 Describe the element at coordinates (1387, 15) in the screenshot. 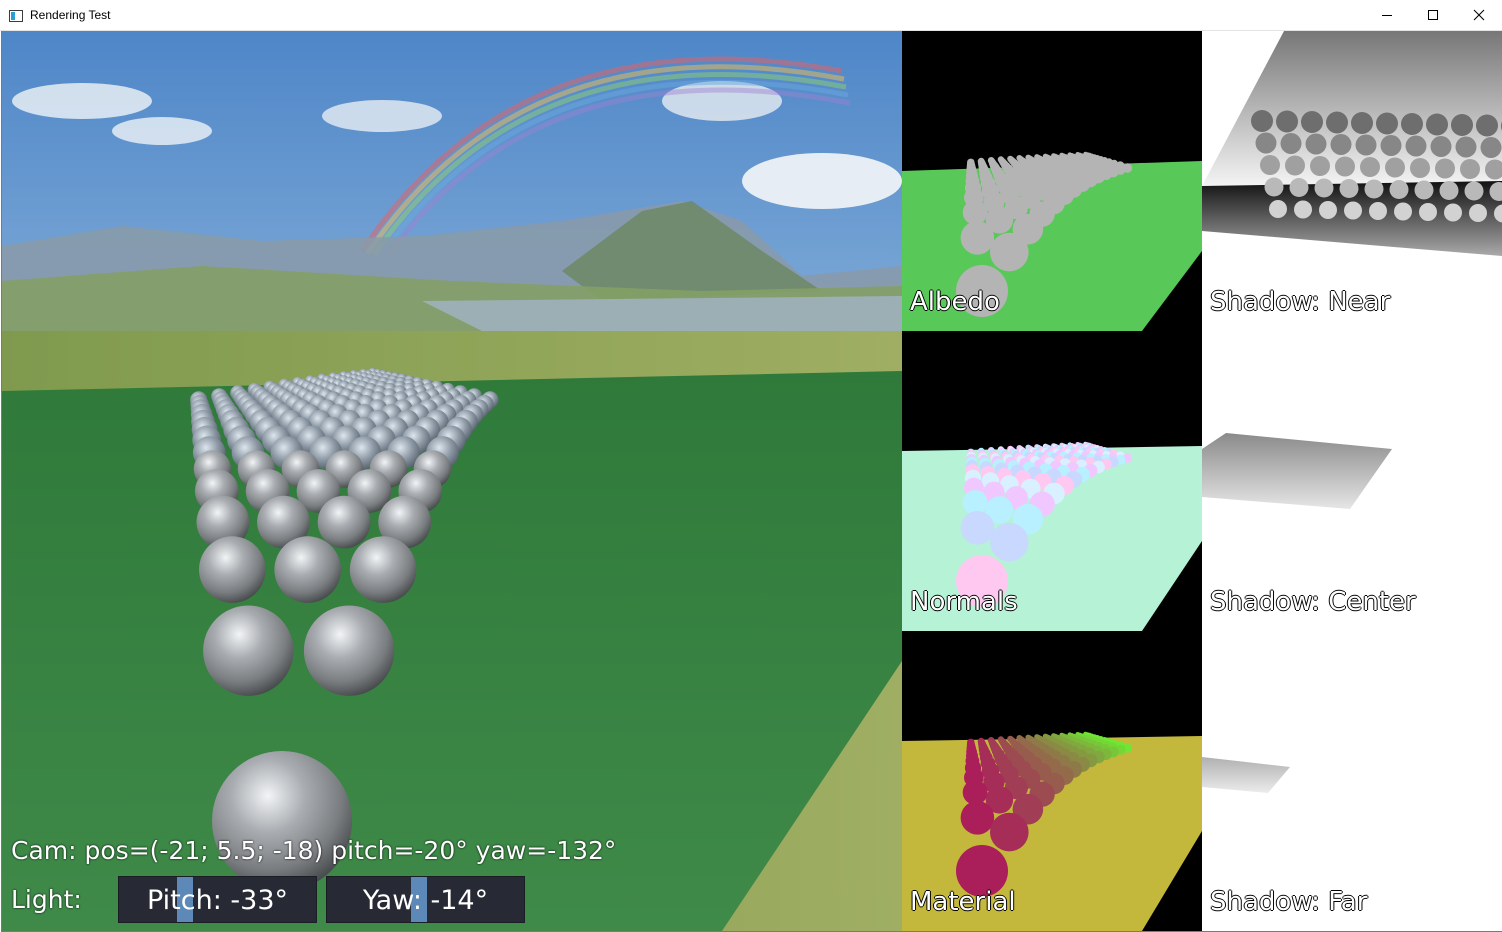

I see `minimize-button` at that location.